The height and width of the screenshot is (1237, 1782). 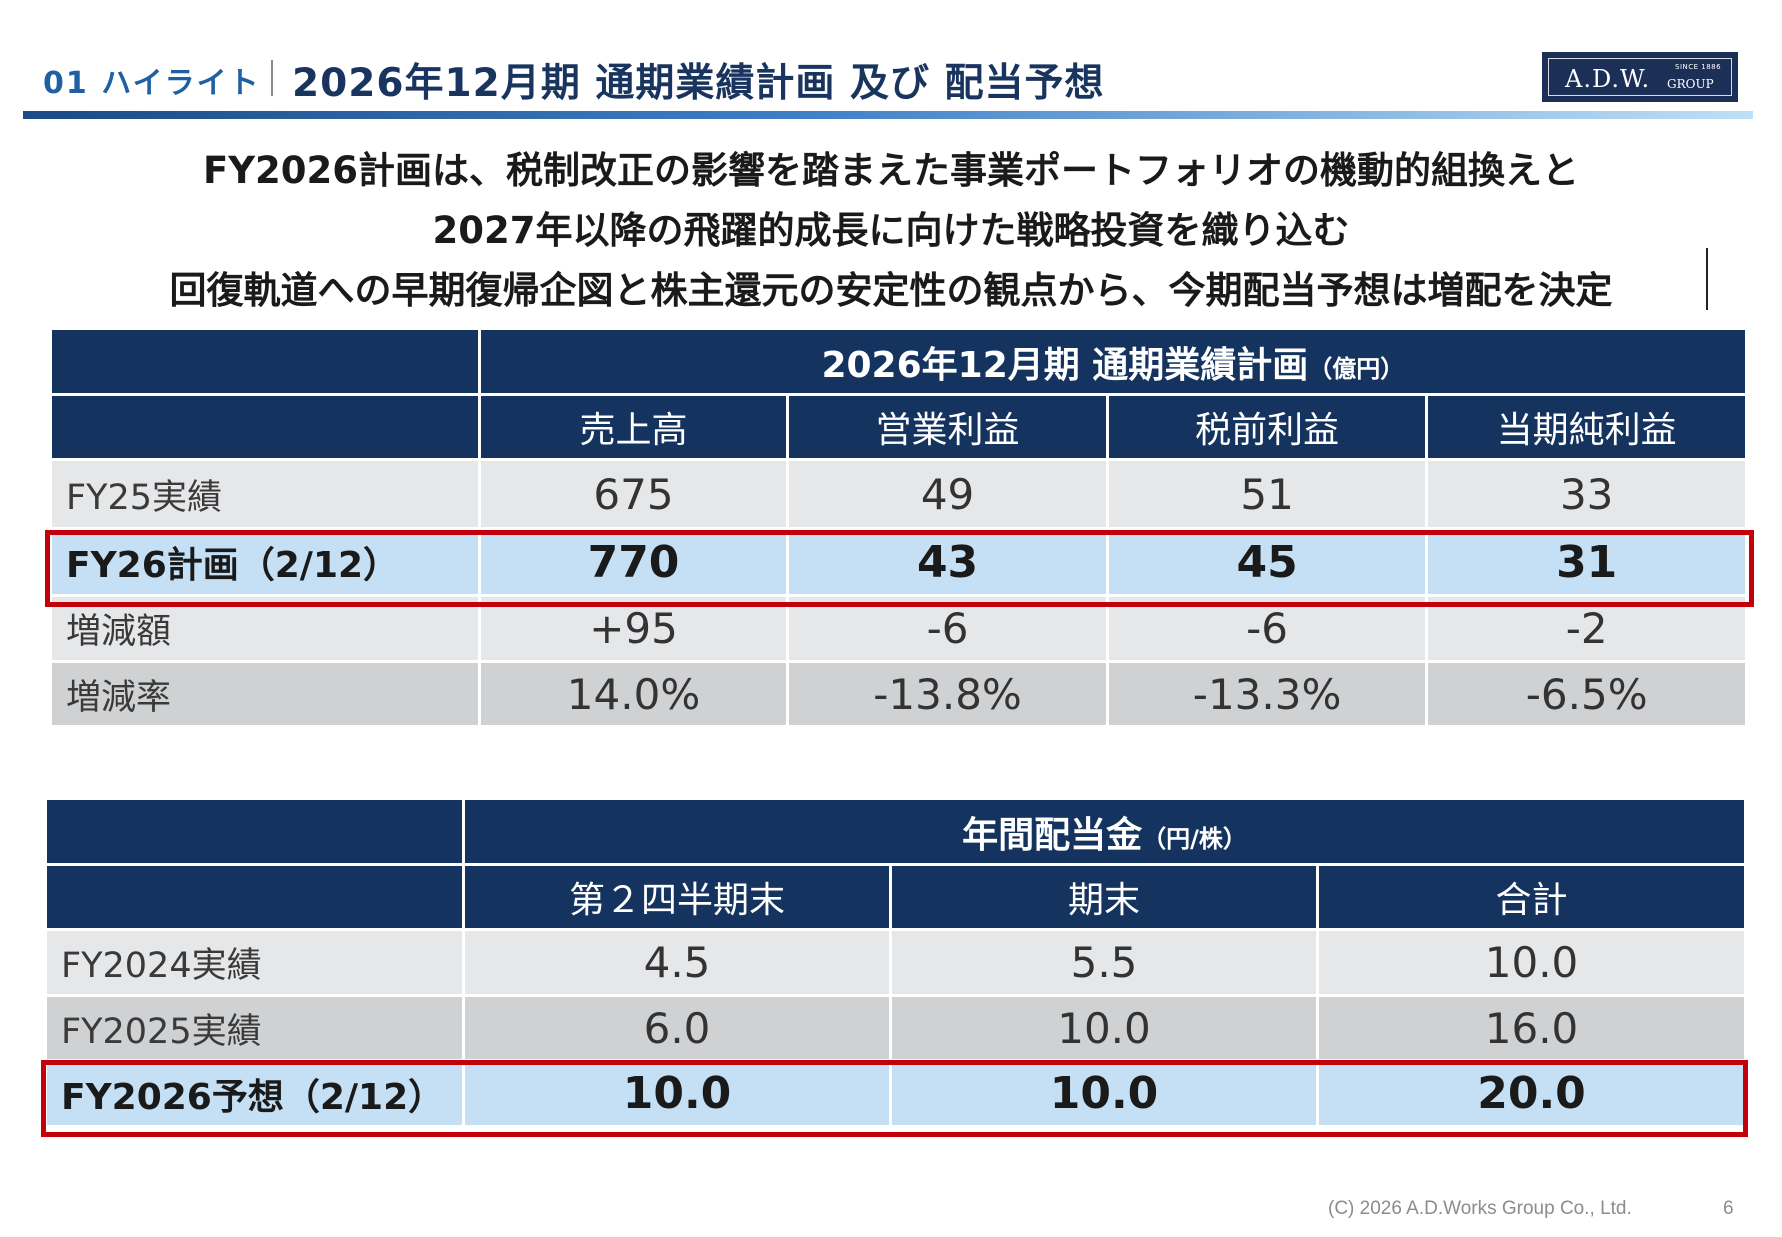 I want to click on table-cell: 45, so click(x=1267, y=562).